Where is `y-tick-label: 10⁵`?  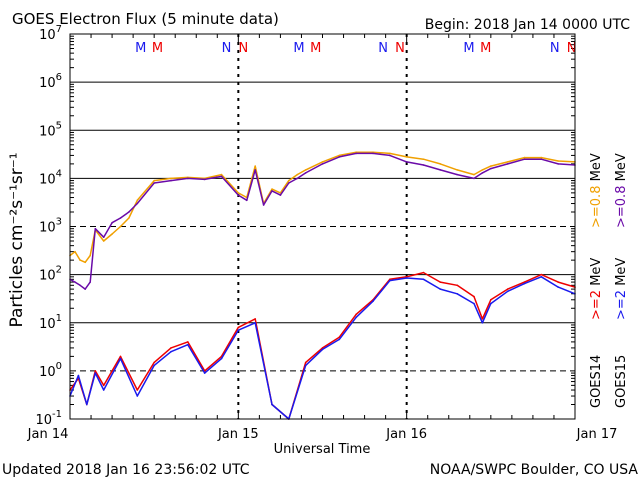
y-tick-label: 10⁵ is located at coordinates (50, 129).